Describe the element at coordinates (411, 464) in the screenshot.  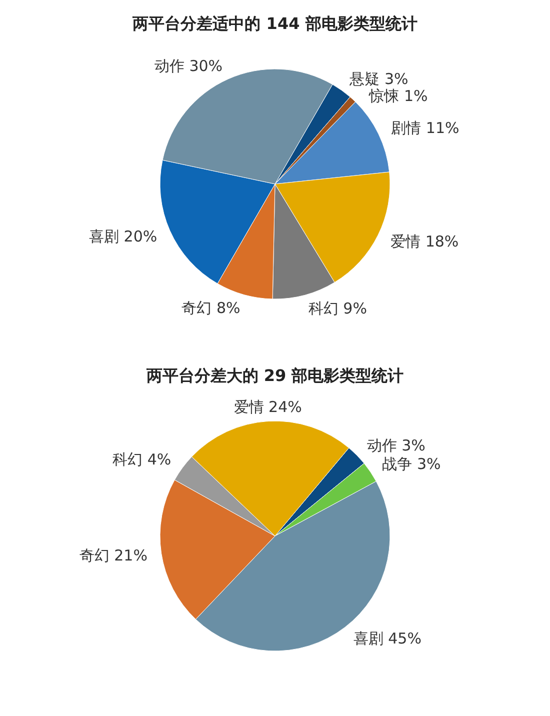
I see `slice-label: 战争 3%` at that location.